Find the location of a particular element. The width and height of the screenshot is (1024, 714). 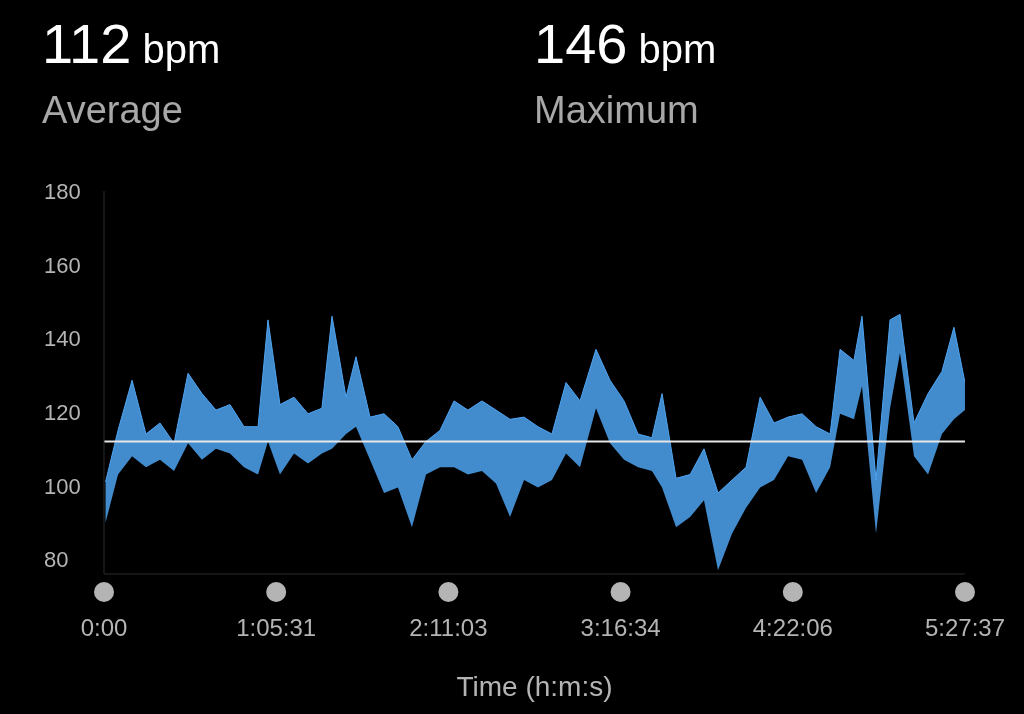

x-tick-label: 1:05:31 is located at coordinates (276, 627).